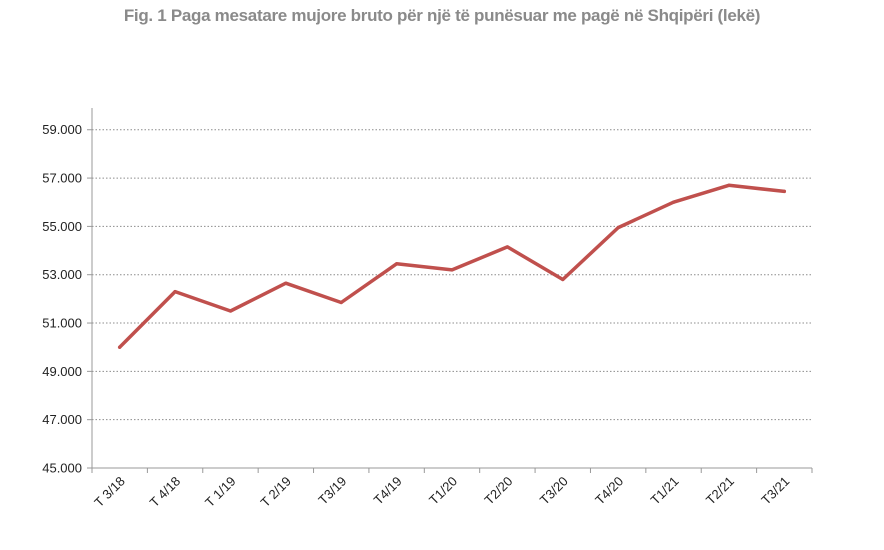  Describe the element at coordinates (332, 491) in the screenshot. I see `x-tick-label: T3/19` at that location.